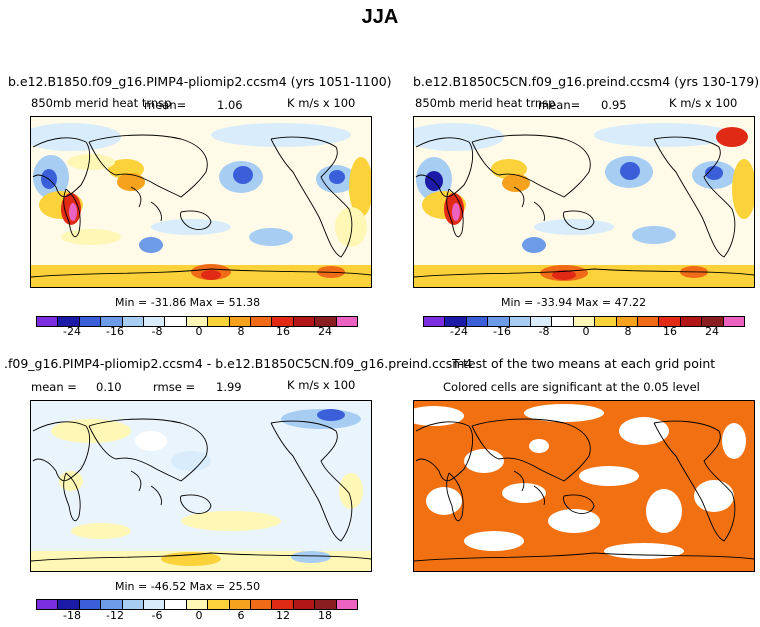  Describe the element at coordinates (230, 105) in the screenshot. I see `panel-1-mean-value: 1.06` at that location.